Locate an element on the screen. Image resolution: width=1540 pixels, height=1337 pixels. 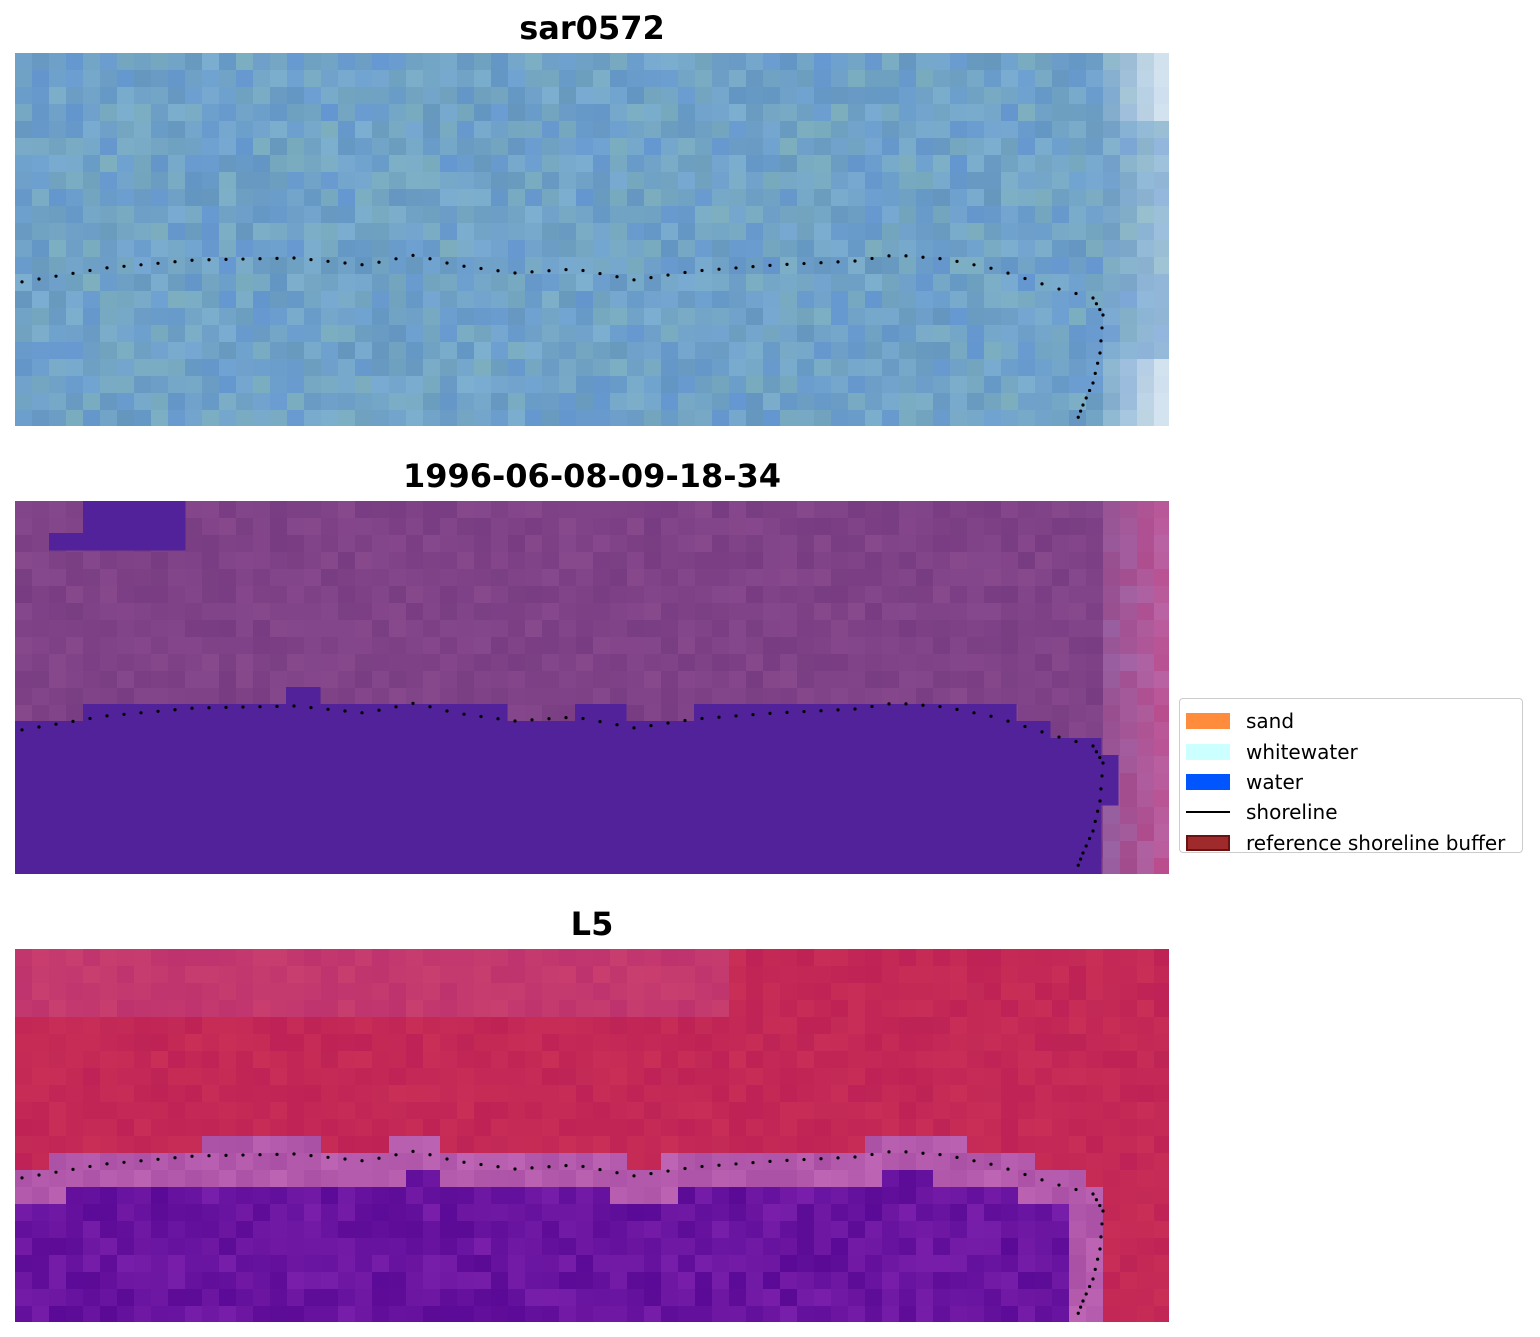
legend-item-reference-shoreline-buffer: reference shoreline buffer is located at coordinates (1351, 843).